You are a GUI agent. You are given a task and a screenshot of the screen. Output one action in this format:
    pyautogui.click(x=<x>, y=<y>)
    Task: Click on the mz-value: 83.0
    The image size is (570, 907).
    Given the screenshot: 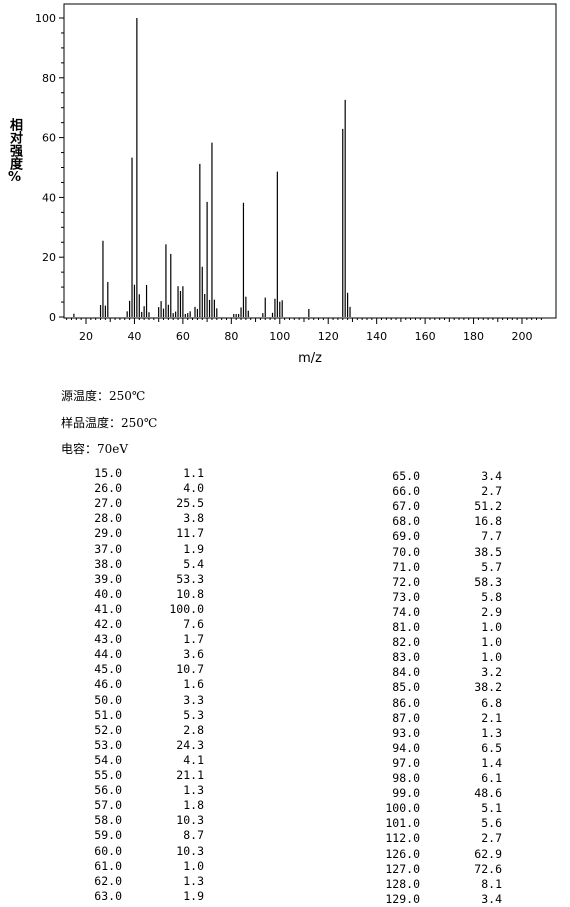 What is the action you would take?
    pyautogui.click(x=406, y=657)
    